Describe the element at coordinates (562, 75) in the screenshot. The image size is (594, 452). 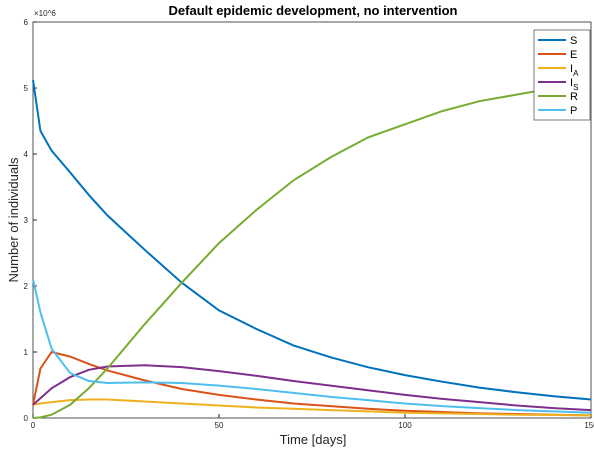
I see `legend-box` at that location.